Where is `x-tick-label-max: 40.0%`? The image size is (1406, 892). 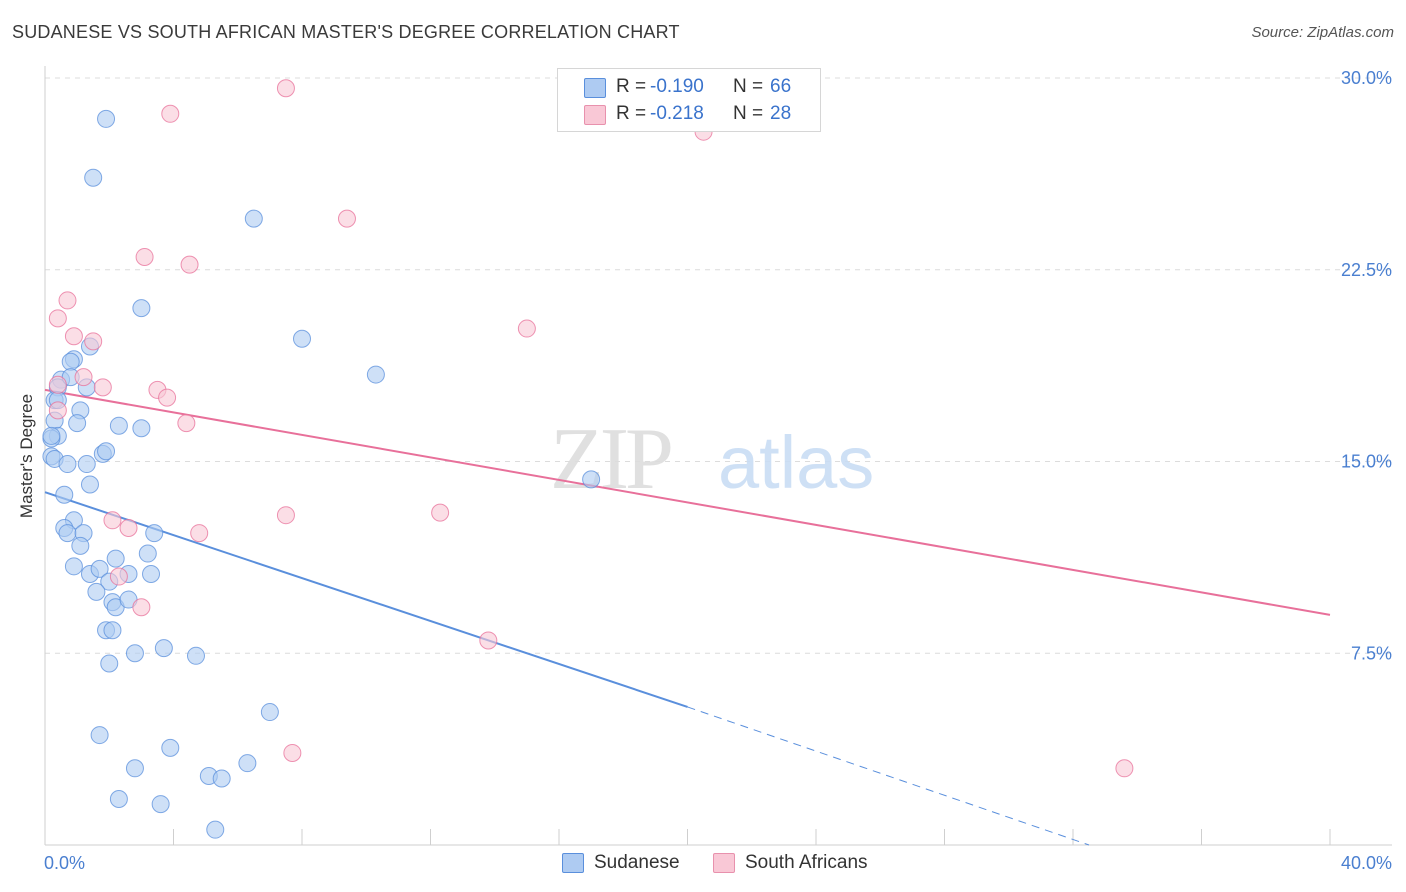 x-tick-label-max: 40.0% is located at coordinates (1366, 863).